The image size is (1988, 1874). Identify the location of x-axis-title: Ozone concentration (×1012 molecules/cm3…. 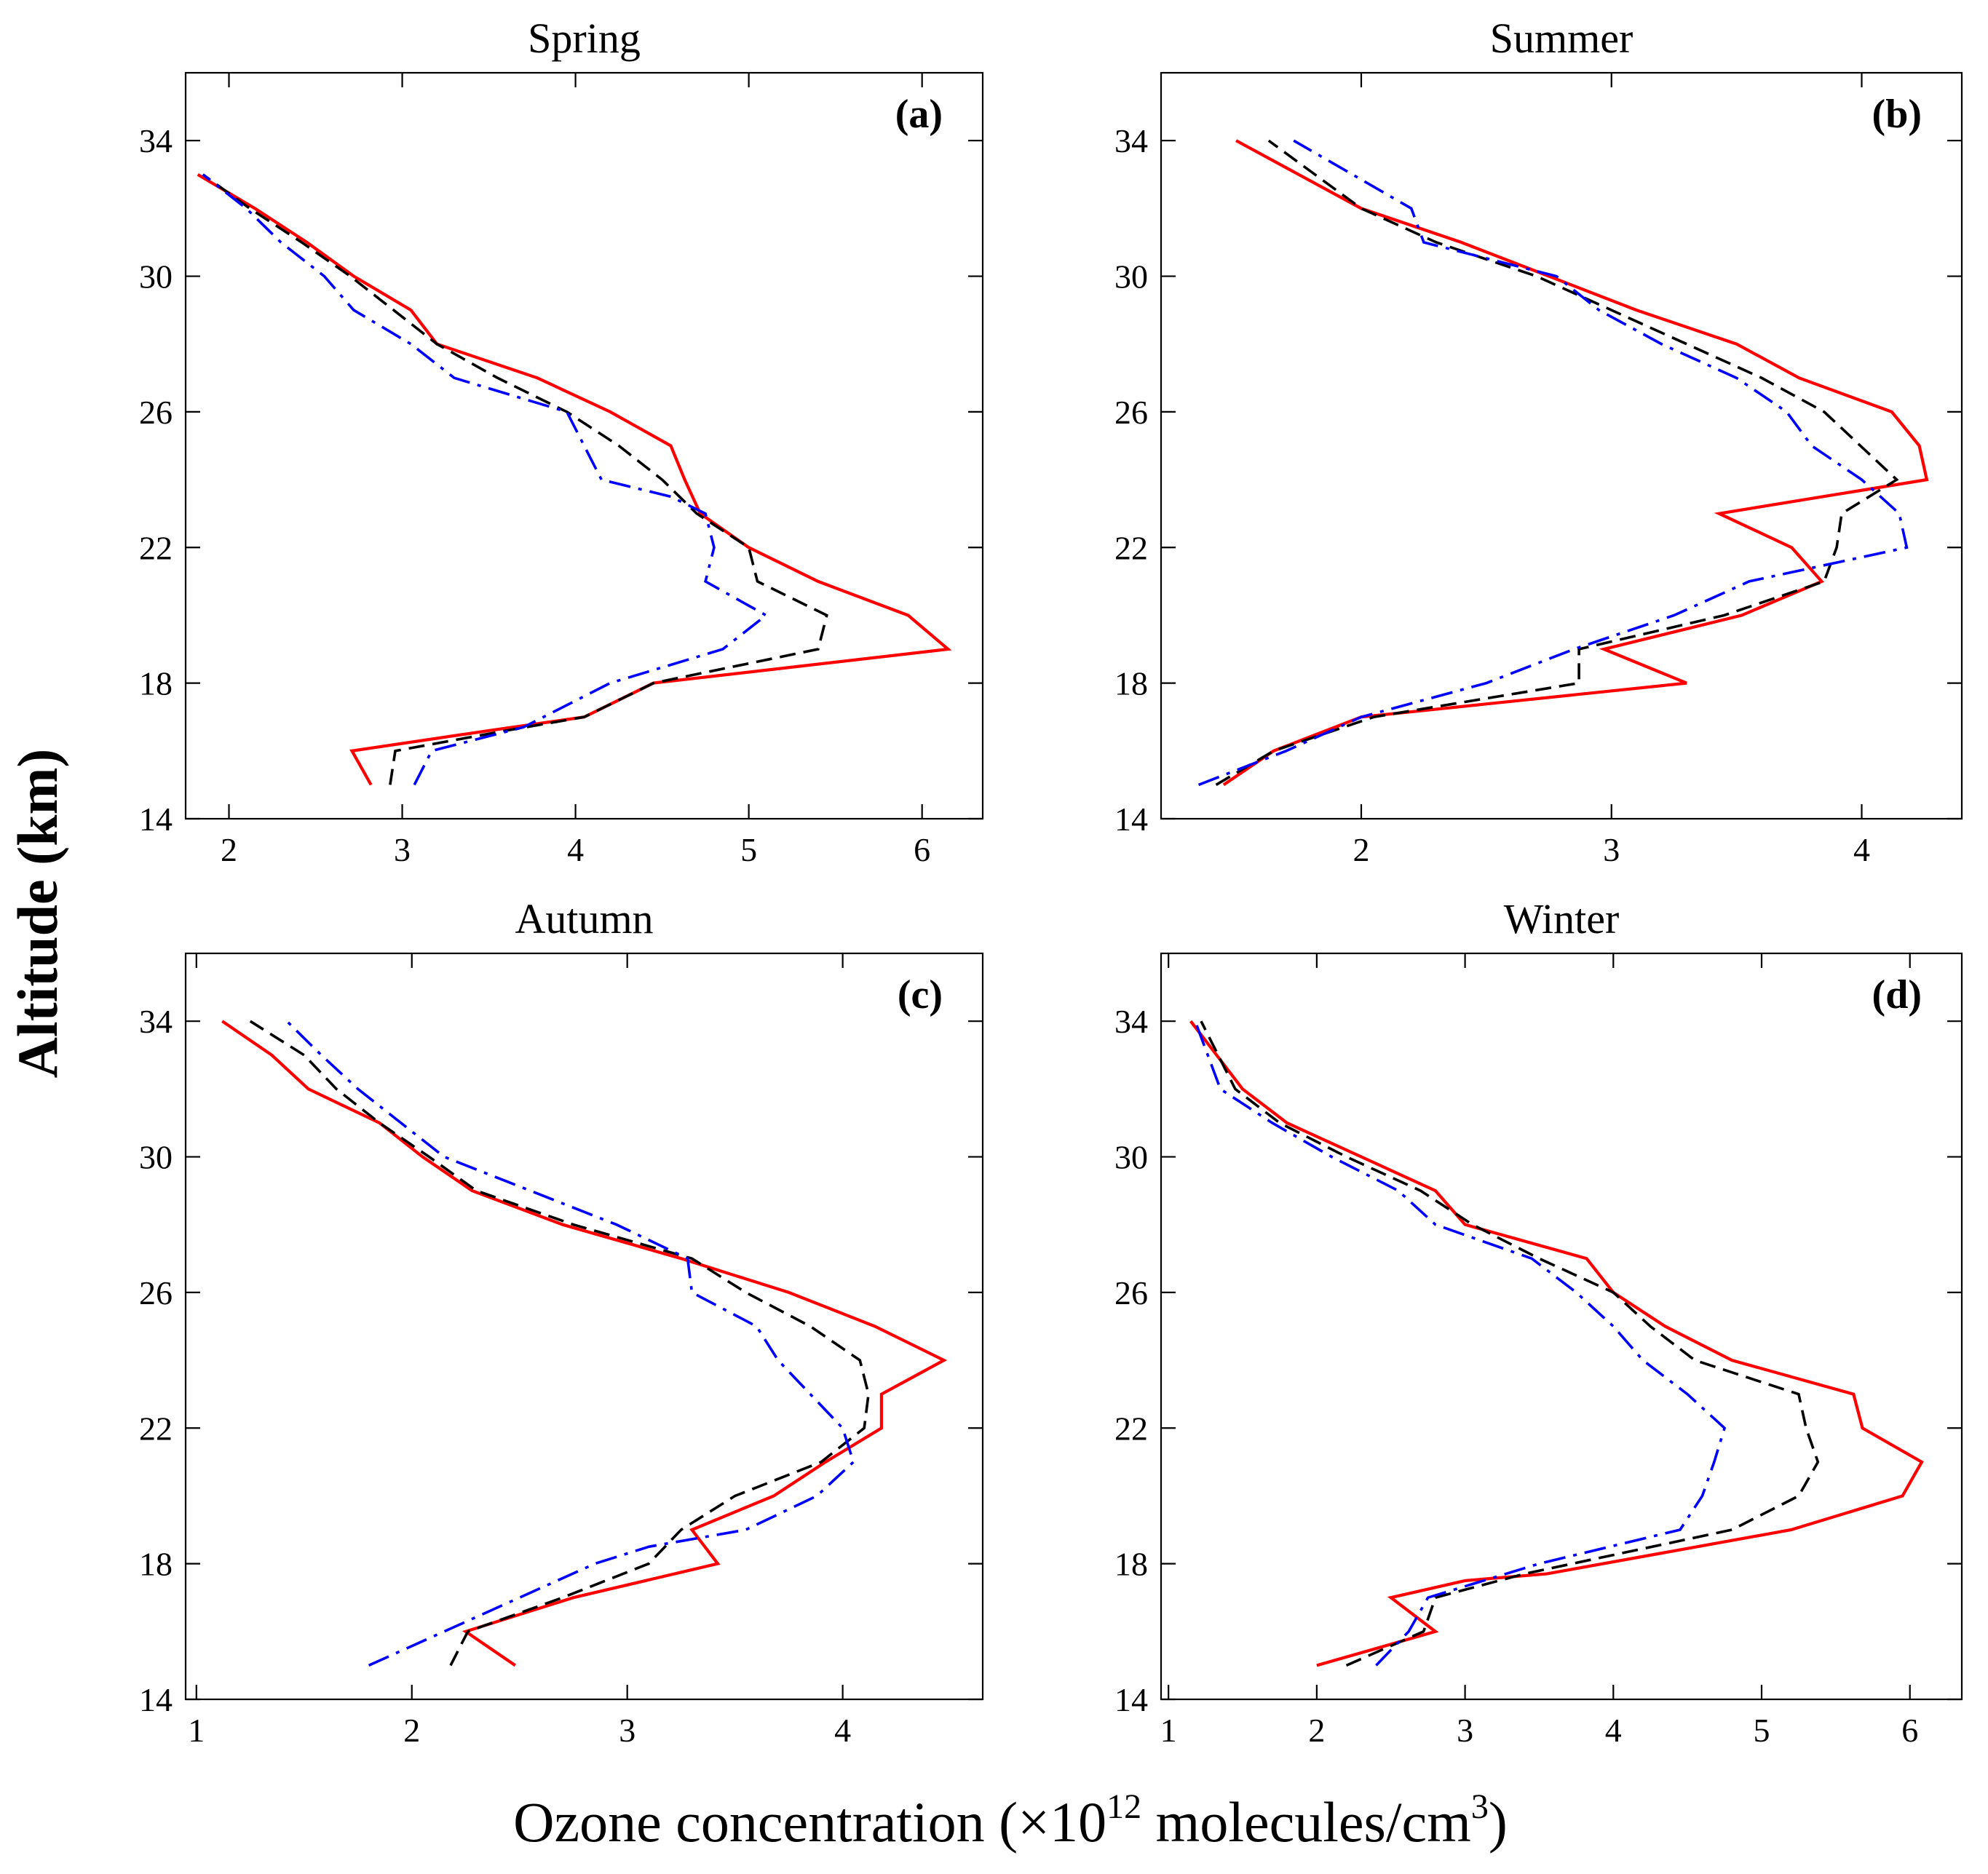
(1010, 1820).